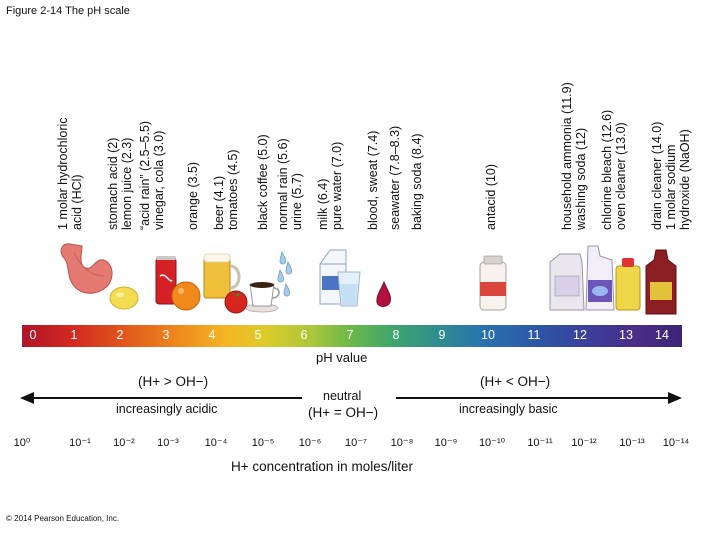 This screenshot has height=540, width=720. Describe the element at coordinates (342, 357) in the screenshot. I see `ph-axis-label: pH value` at that location.